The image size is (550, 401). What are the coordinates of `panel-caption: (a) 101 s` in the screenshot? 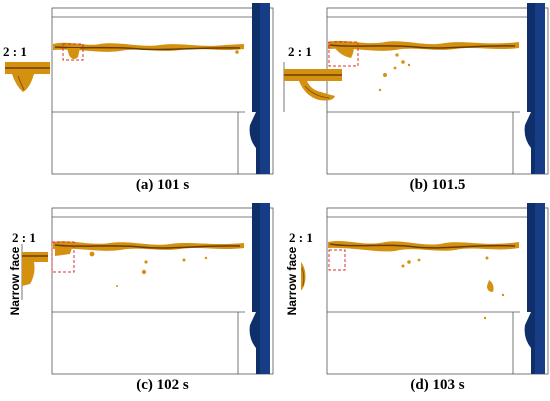 It's located at (162, 185).